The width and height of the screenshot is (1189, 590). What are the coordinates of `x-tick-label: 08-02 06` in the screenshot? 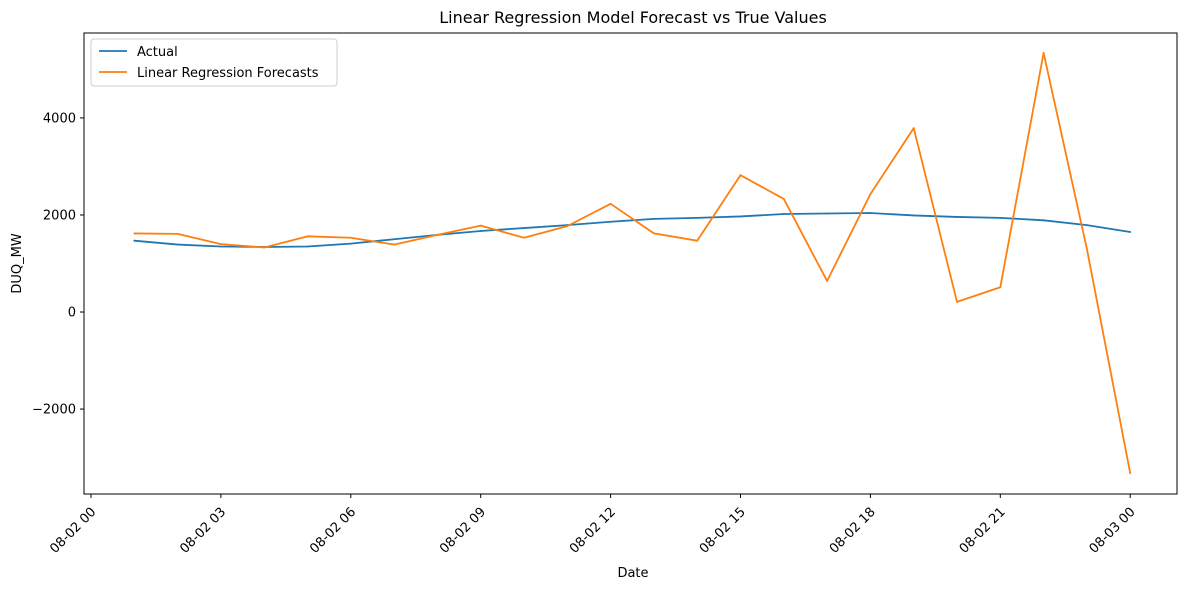 It's located at (333, 531).